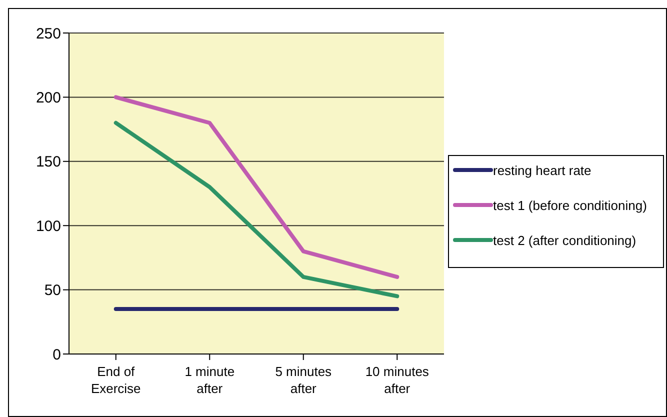  I want to click on y-tick-label: 100, so click(48, 226).